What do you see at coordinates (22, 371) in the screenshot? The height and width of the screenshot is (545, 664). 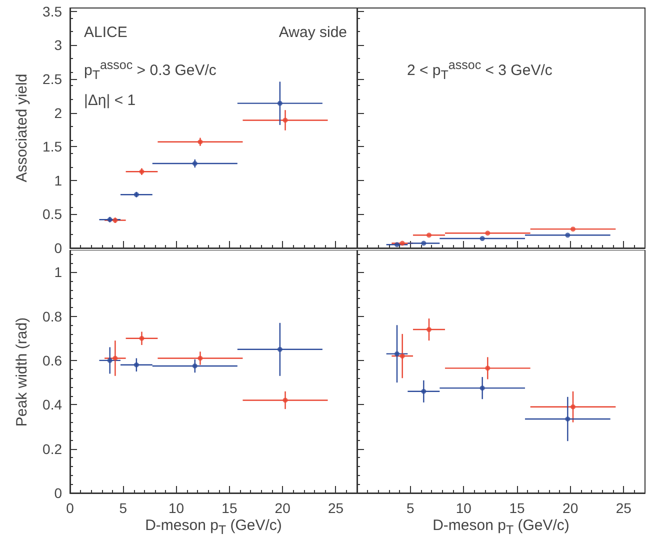 I see `y-axis-title: Peak width (rad)` at bounding box center [22, 371].